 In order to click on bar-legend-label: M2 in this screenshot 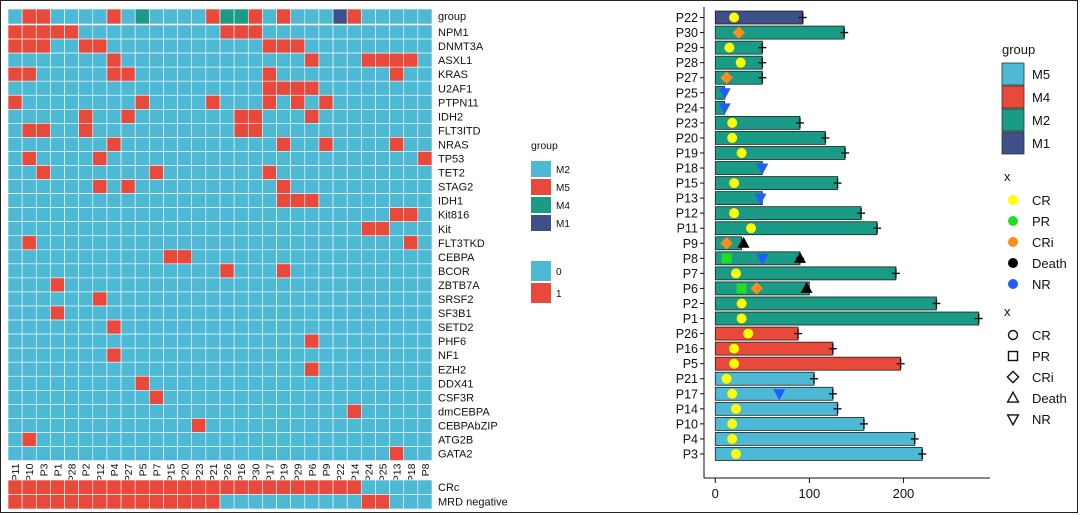, I will do `click(1041, 120)`.